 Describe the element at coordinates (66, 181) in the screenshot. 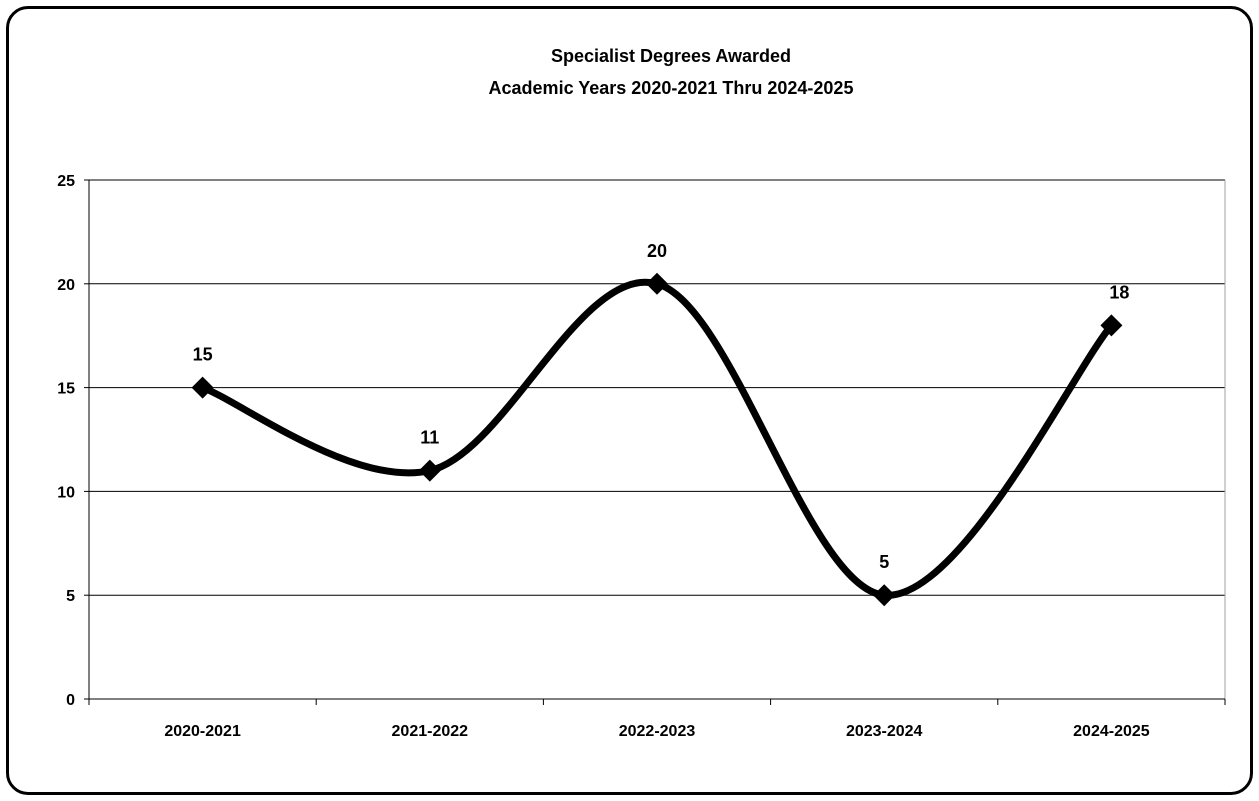

I see `y-tick-label-25: 25` at that location.